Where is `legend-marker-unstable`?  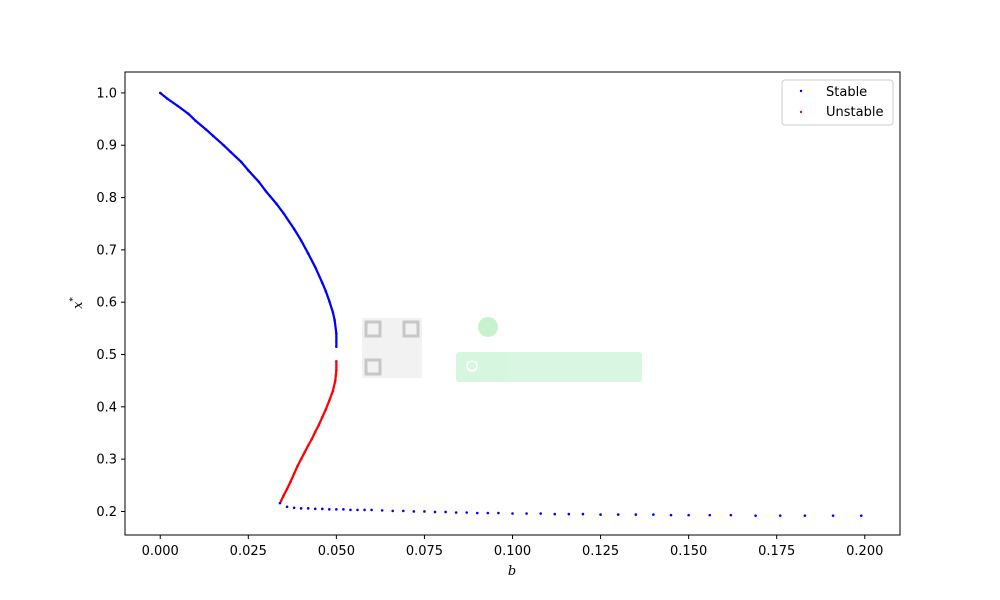
legend-marker-unstable is located at coordinates (801, 112).